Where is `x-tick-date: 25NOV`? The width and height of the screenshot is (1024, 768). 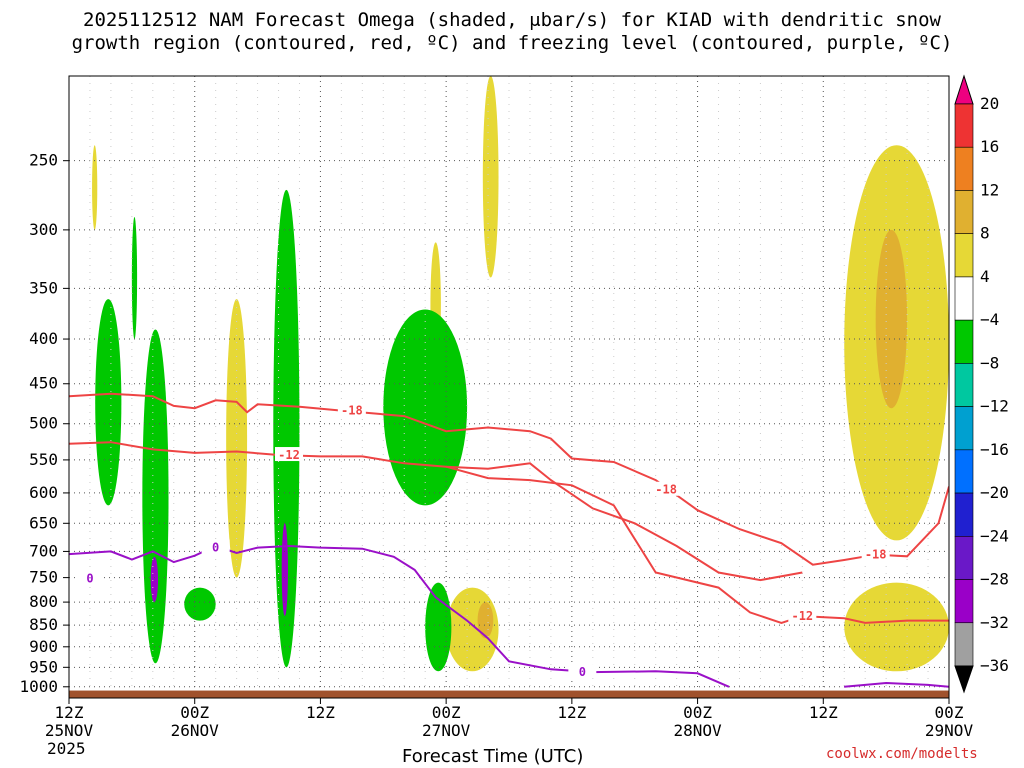 x-tick-date: 25NOV is located at coordinates (69, 730).